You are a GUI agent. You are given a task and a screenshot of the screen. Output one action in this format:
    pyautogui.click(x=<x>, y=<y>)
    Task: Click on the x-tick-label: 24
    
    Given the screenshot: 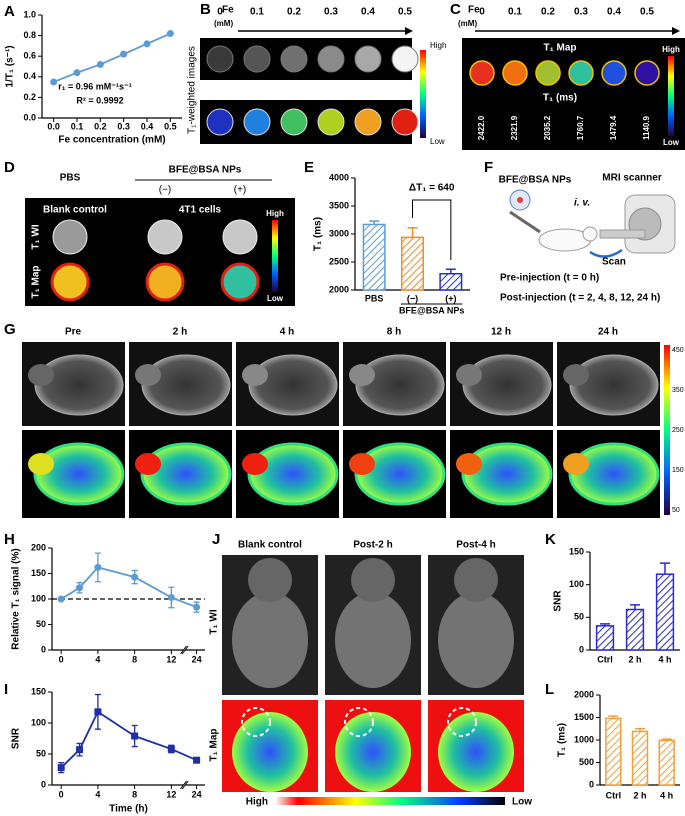 What is the action you would take?
    pyautogui.click(x=197, y=659)
    